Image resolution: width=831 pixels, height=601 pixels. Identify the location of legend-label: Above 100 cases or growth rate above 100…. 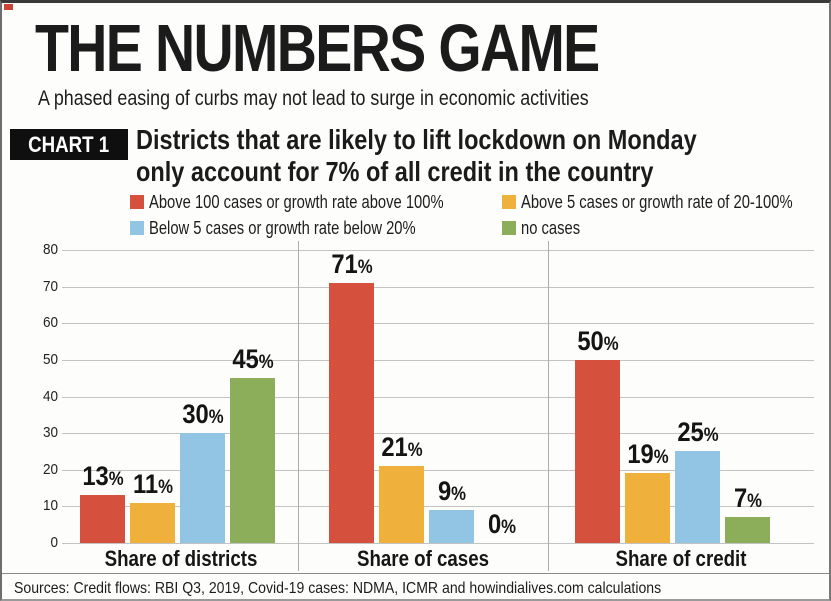
(296, 201).